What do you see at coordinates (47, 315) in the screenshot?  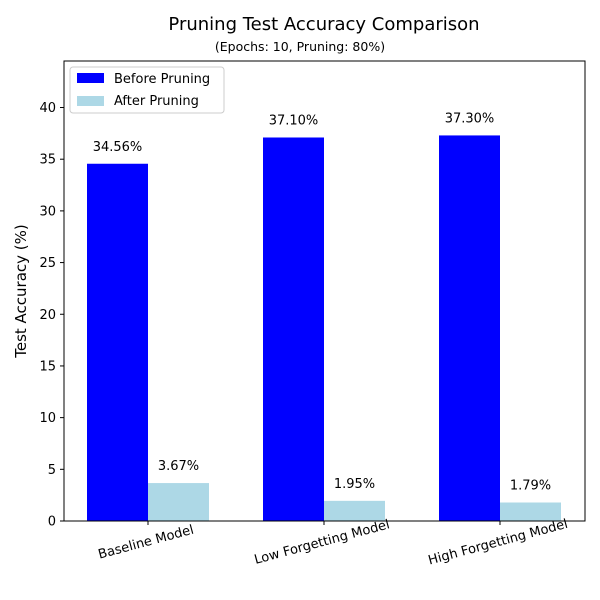 I see `y-tick-label: 20` at bounding box center [47, 315].